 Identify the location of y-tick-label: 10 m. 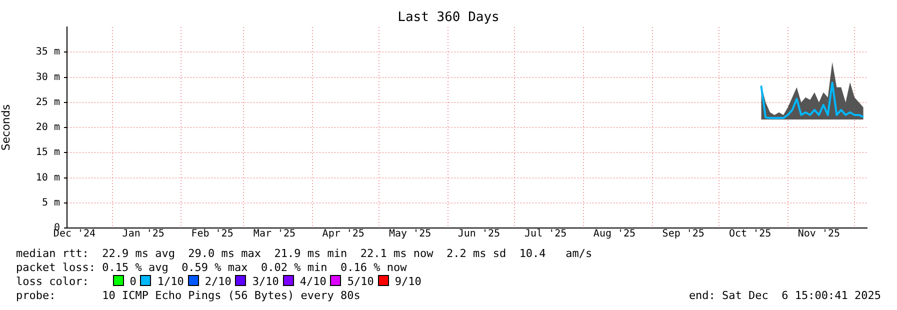
(48, 178).